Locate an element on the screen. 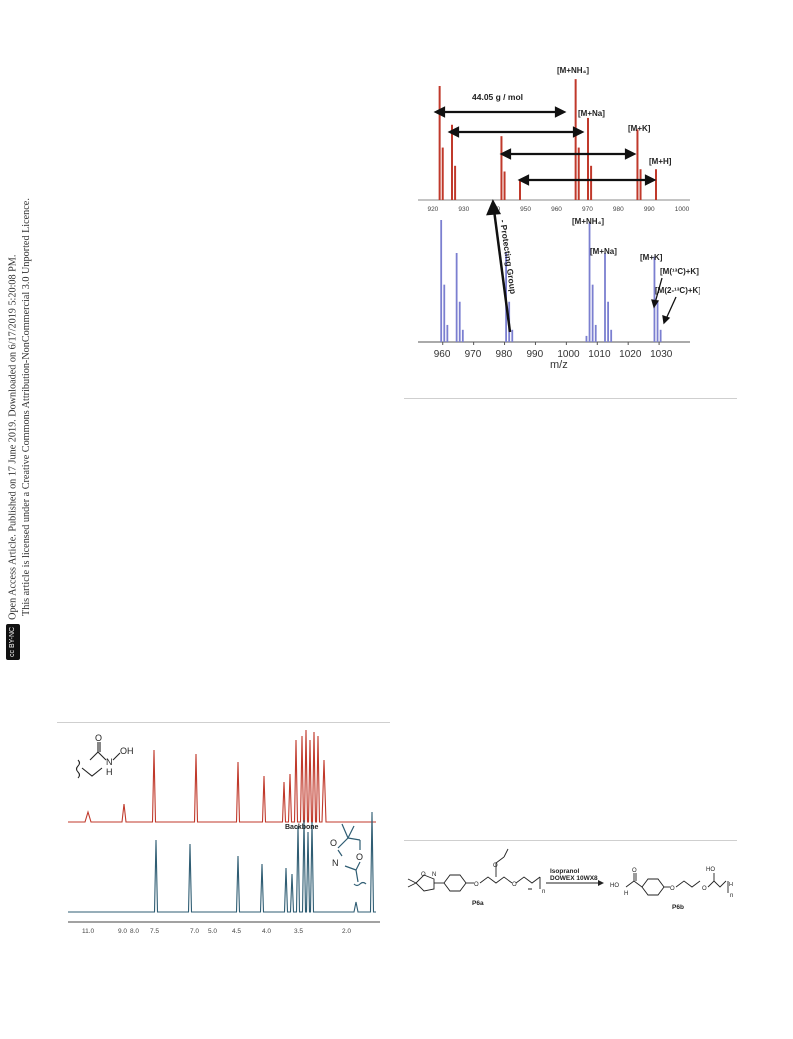 The width and height of the screenshot is (793, 1039). scheme-reactant-n: N is located at coordinates (434, 875).